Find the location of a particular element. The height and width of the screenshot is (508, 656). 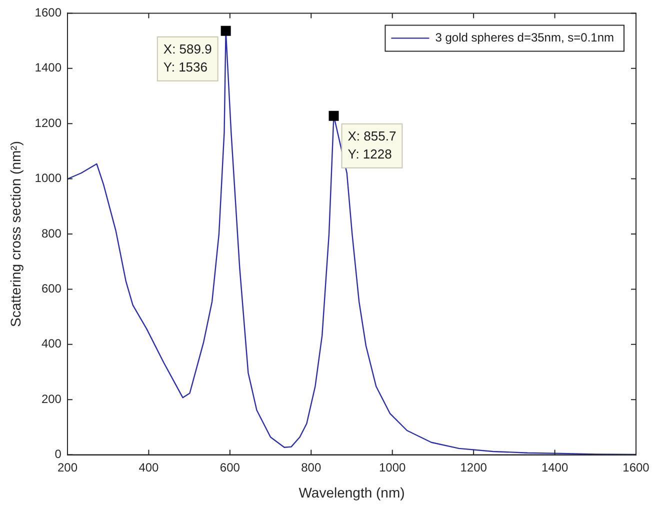

y-axis-title: Scattering cross section (nm²) is located at coordinates (15, 234).